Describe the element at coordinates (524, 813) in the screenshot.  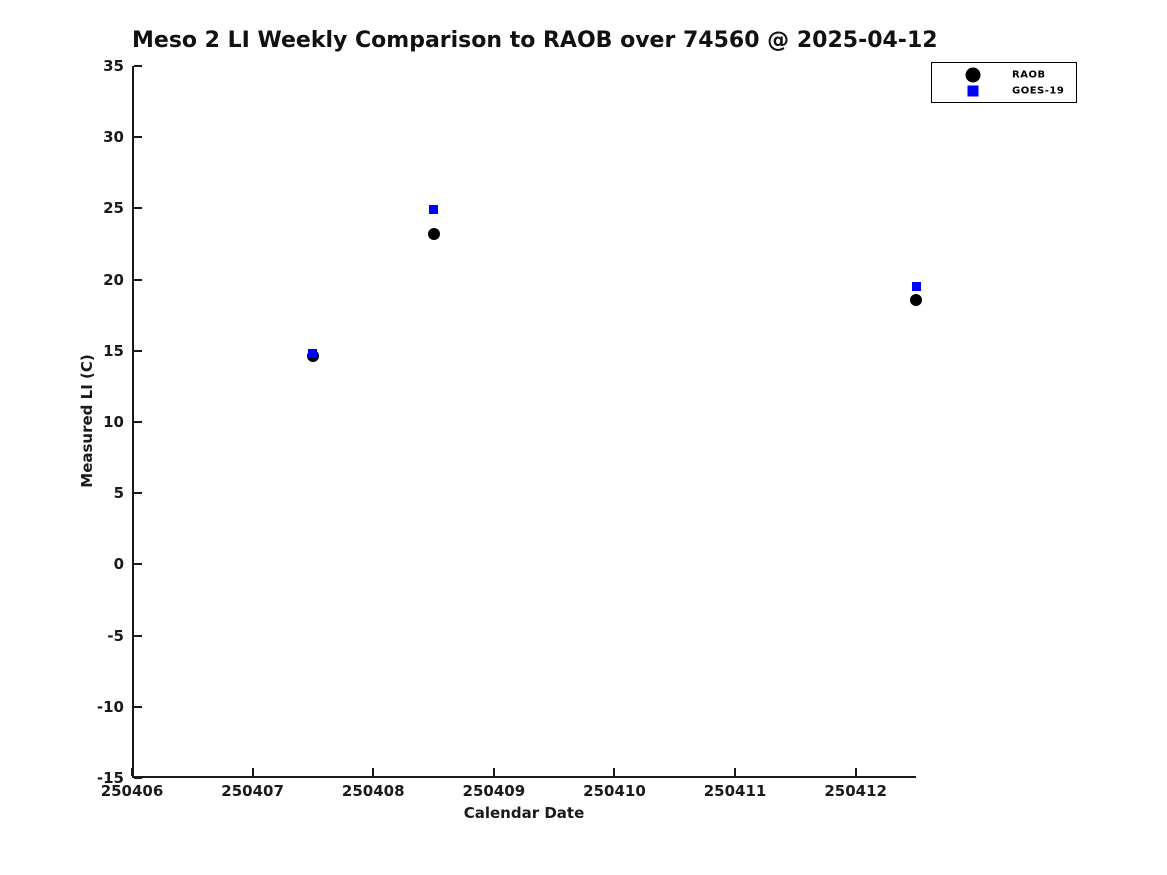
I see `x-axis-label: Calendar Date` at that location.